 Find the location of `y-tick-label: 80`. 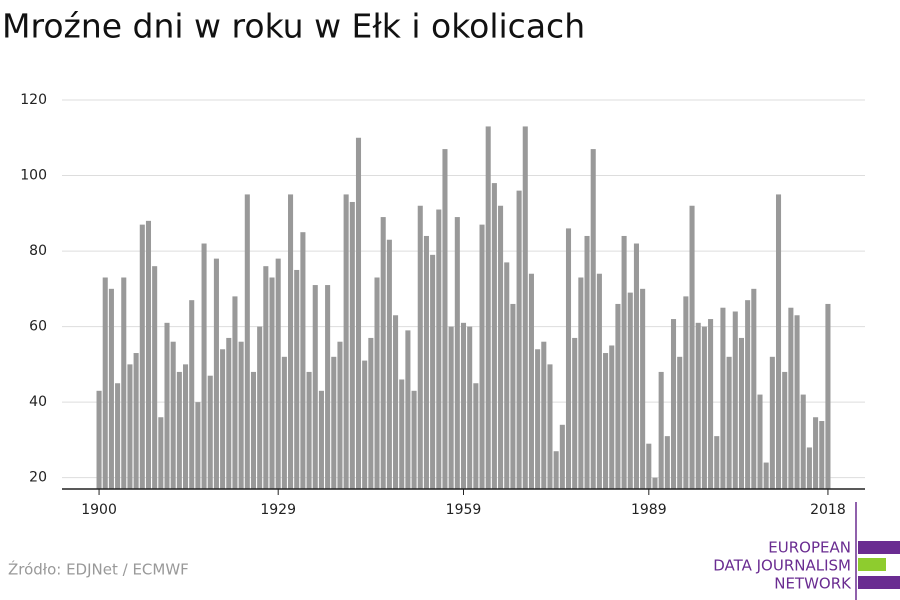

y-tick-label: 80 is located at coordinates (38, 251).